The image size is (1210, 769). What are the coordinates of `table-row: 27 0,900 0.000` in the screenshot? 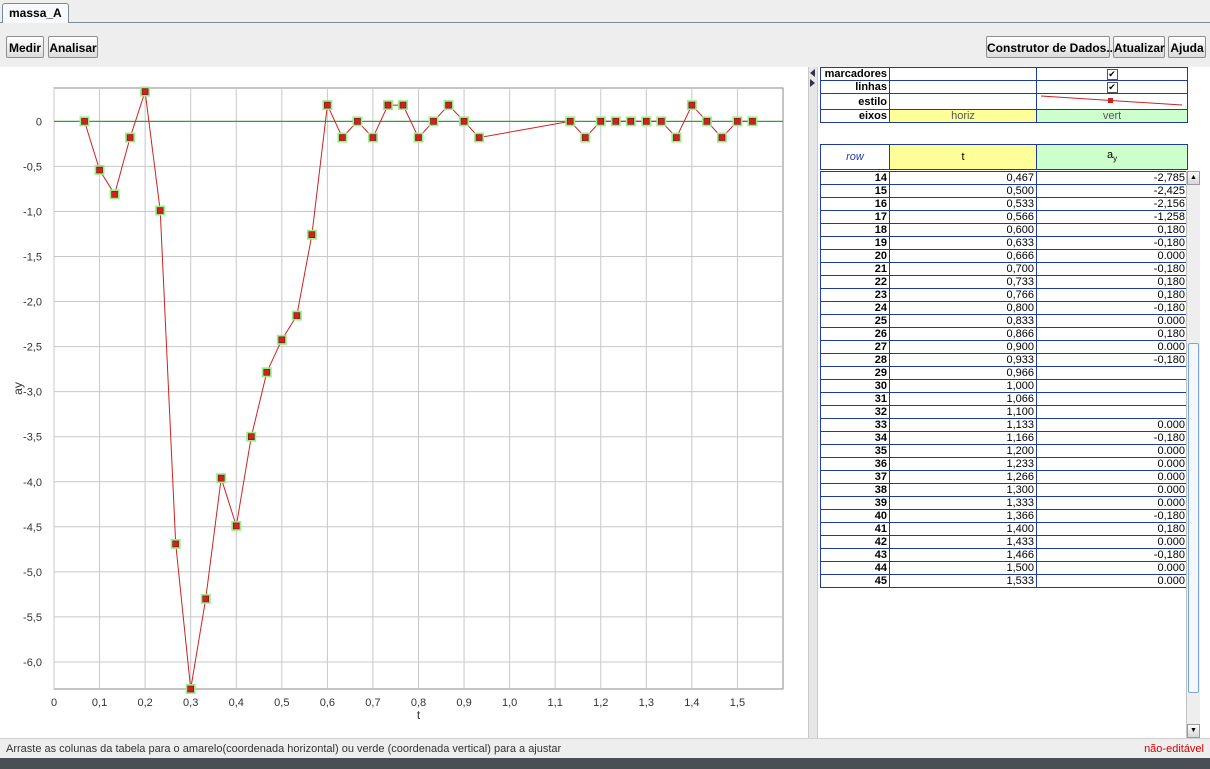 It's located at (1004, 347).